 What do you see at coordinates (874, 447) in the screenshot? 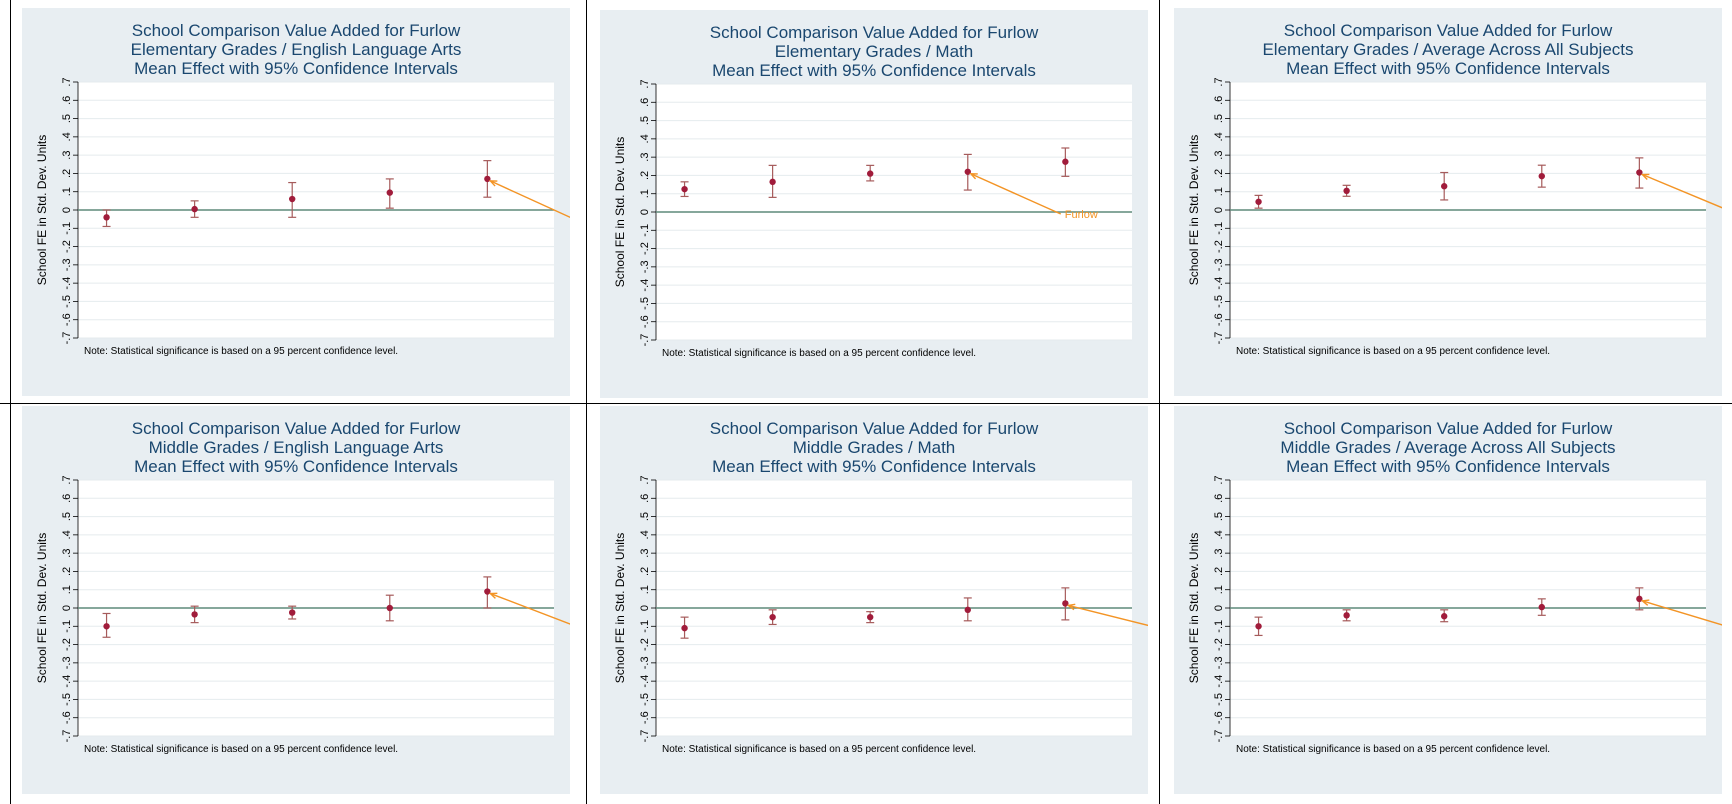
I see `chart-title-line: Middle Grades / Math` at bounding box center [874, 447].